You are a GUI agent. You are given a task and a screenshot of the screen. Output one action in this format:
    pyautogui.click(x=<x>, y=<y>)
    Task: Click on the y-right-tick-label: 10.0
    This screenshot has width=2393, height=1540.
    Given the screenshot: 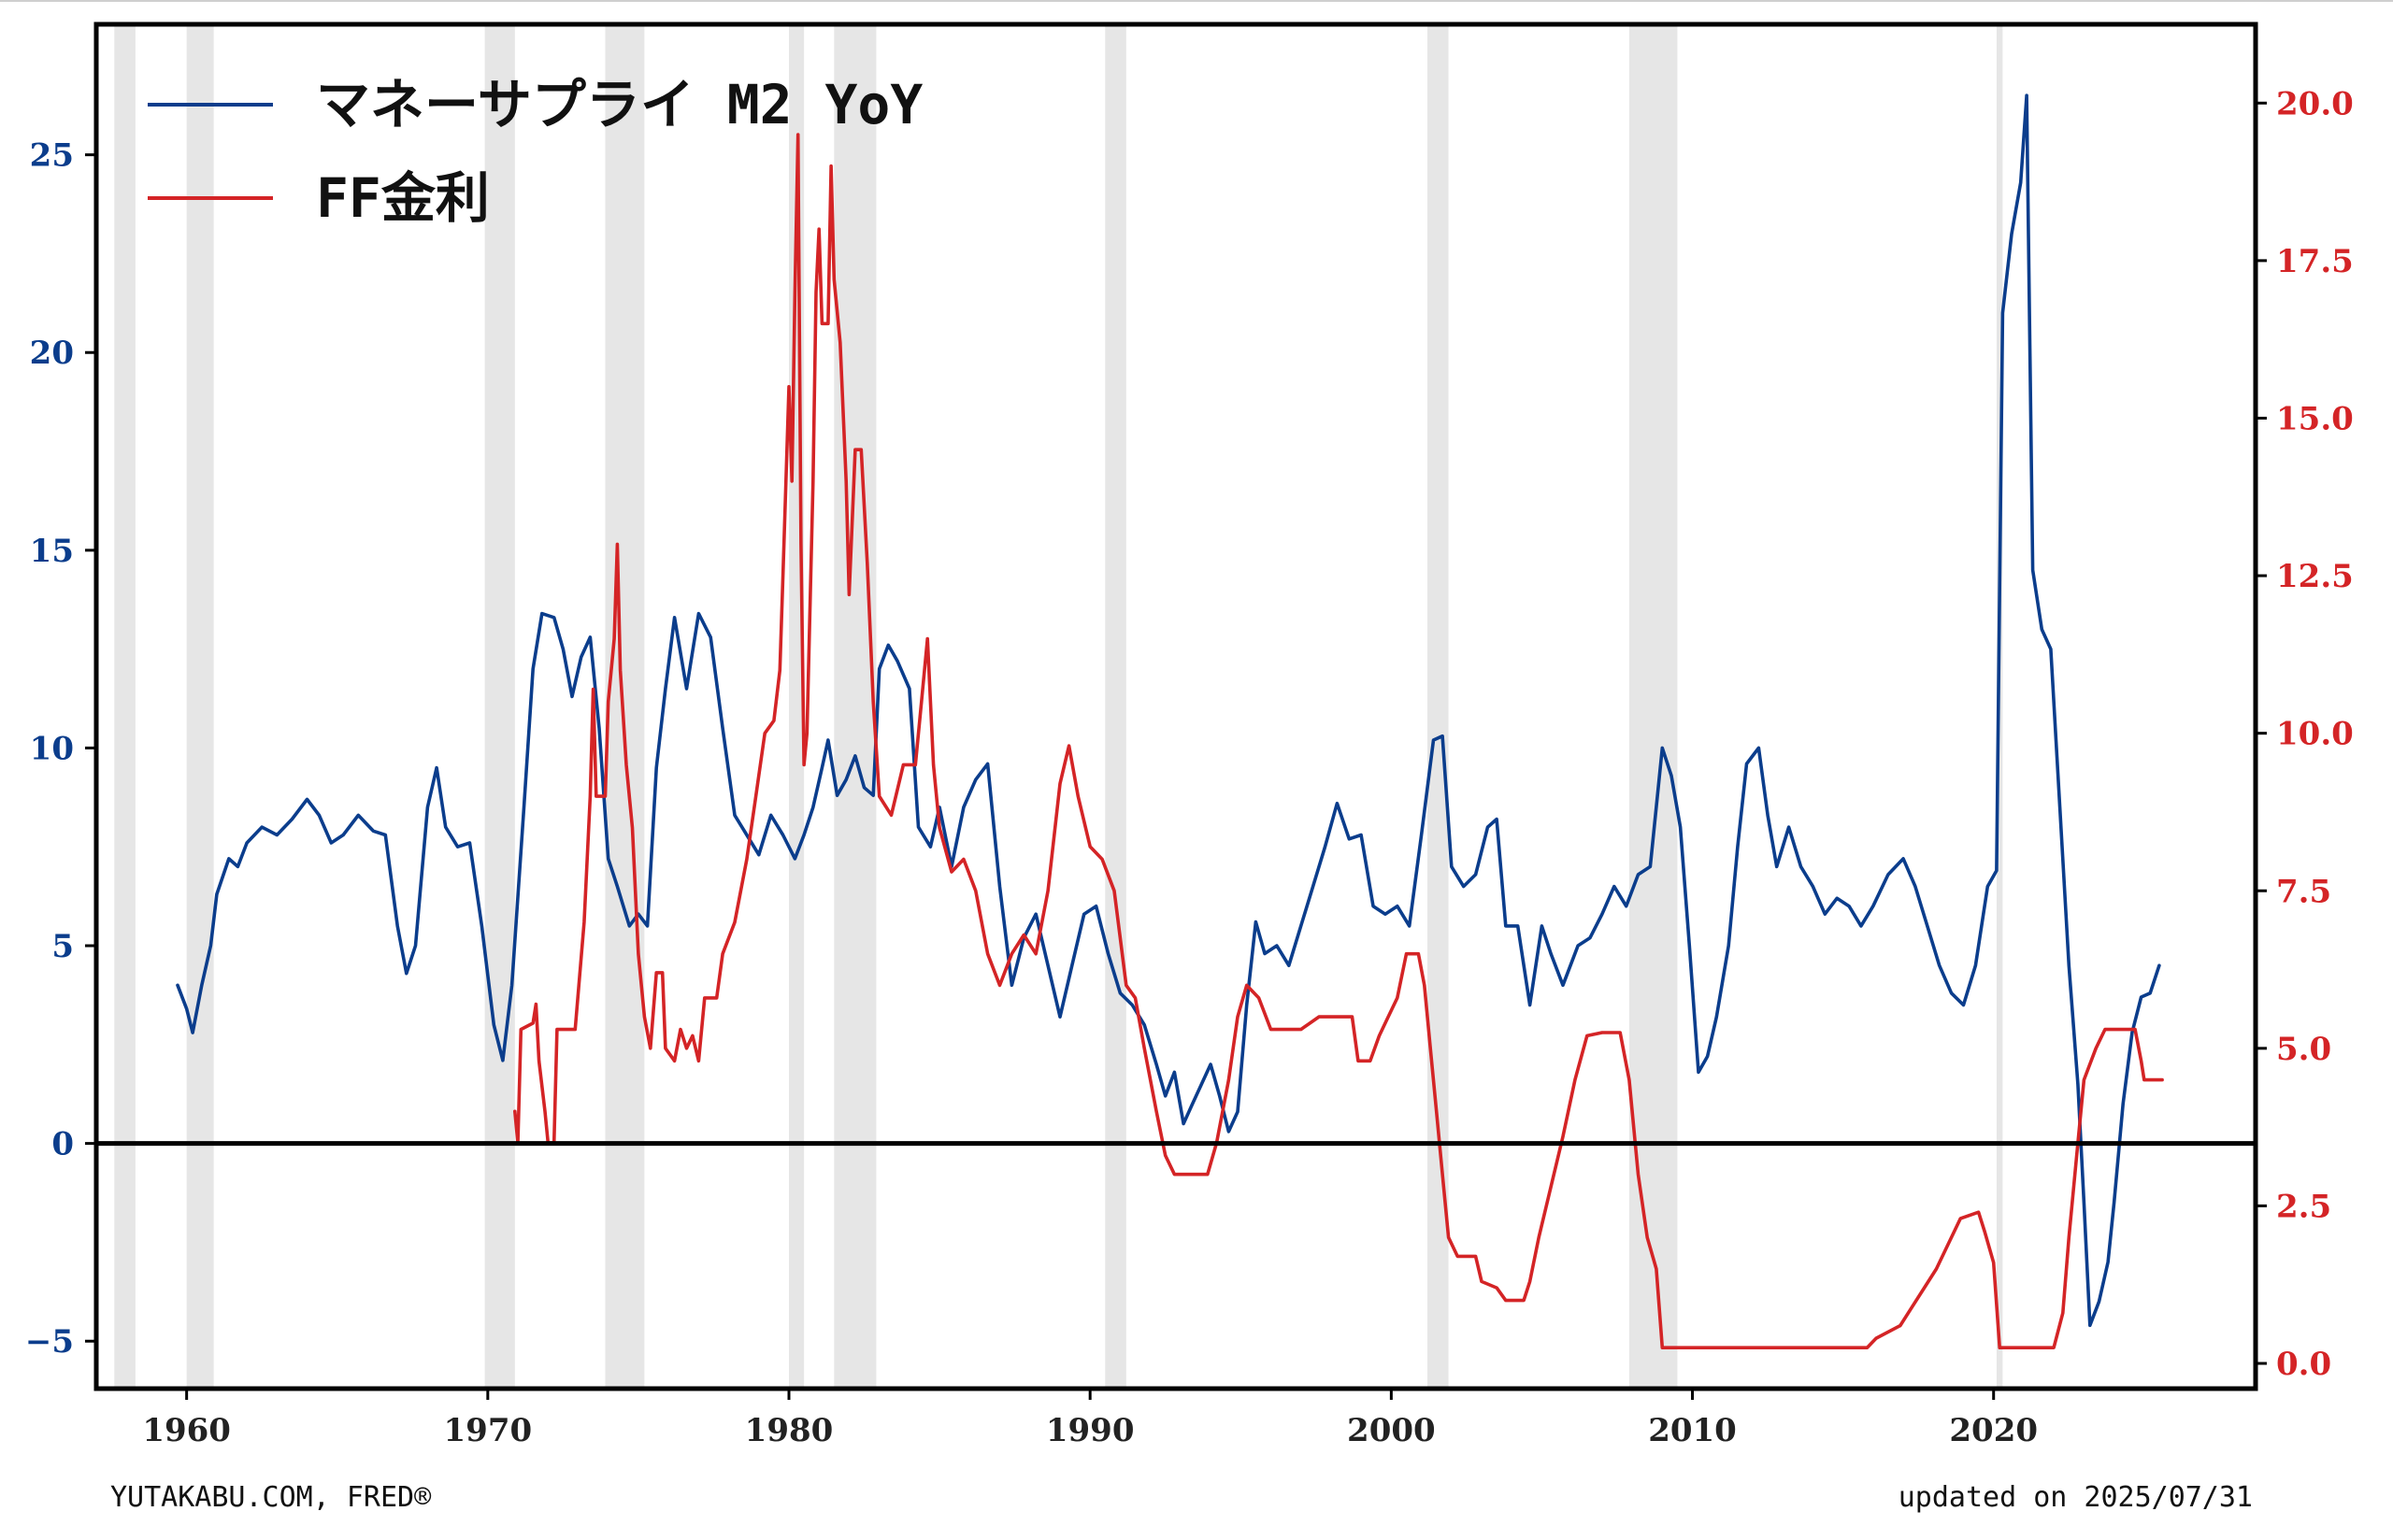 What is the action you would take?
    pyautogui.click(x=2315, y=734)
    